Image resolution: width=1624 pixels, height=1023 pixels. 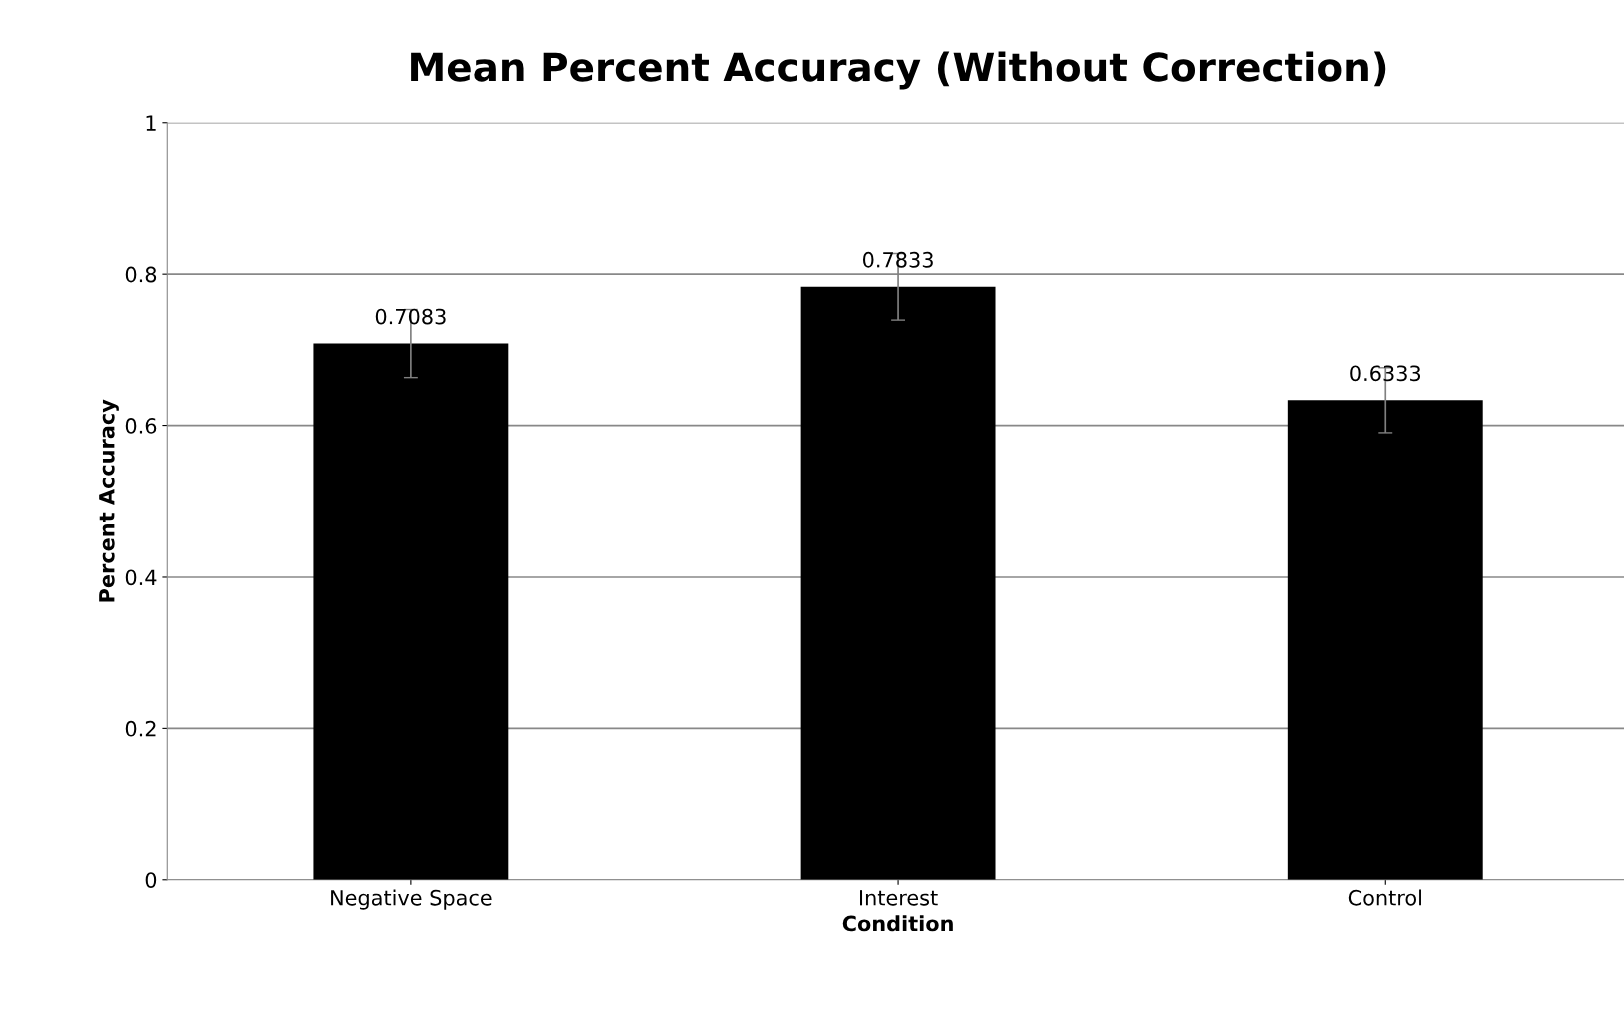 What do you see at coordinates (151, 123) in the screenshot?
I see `y-tick-label: 1` at bounding box center [151, 123].